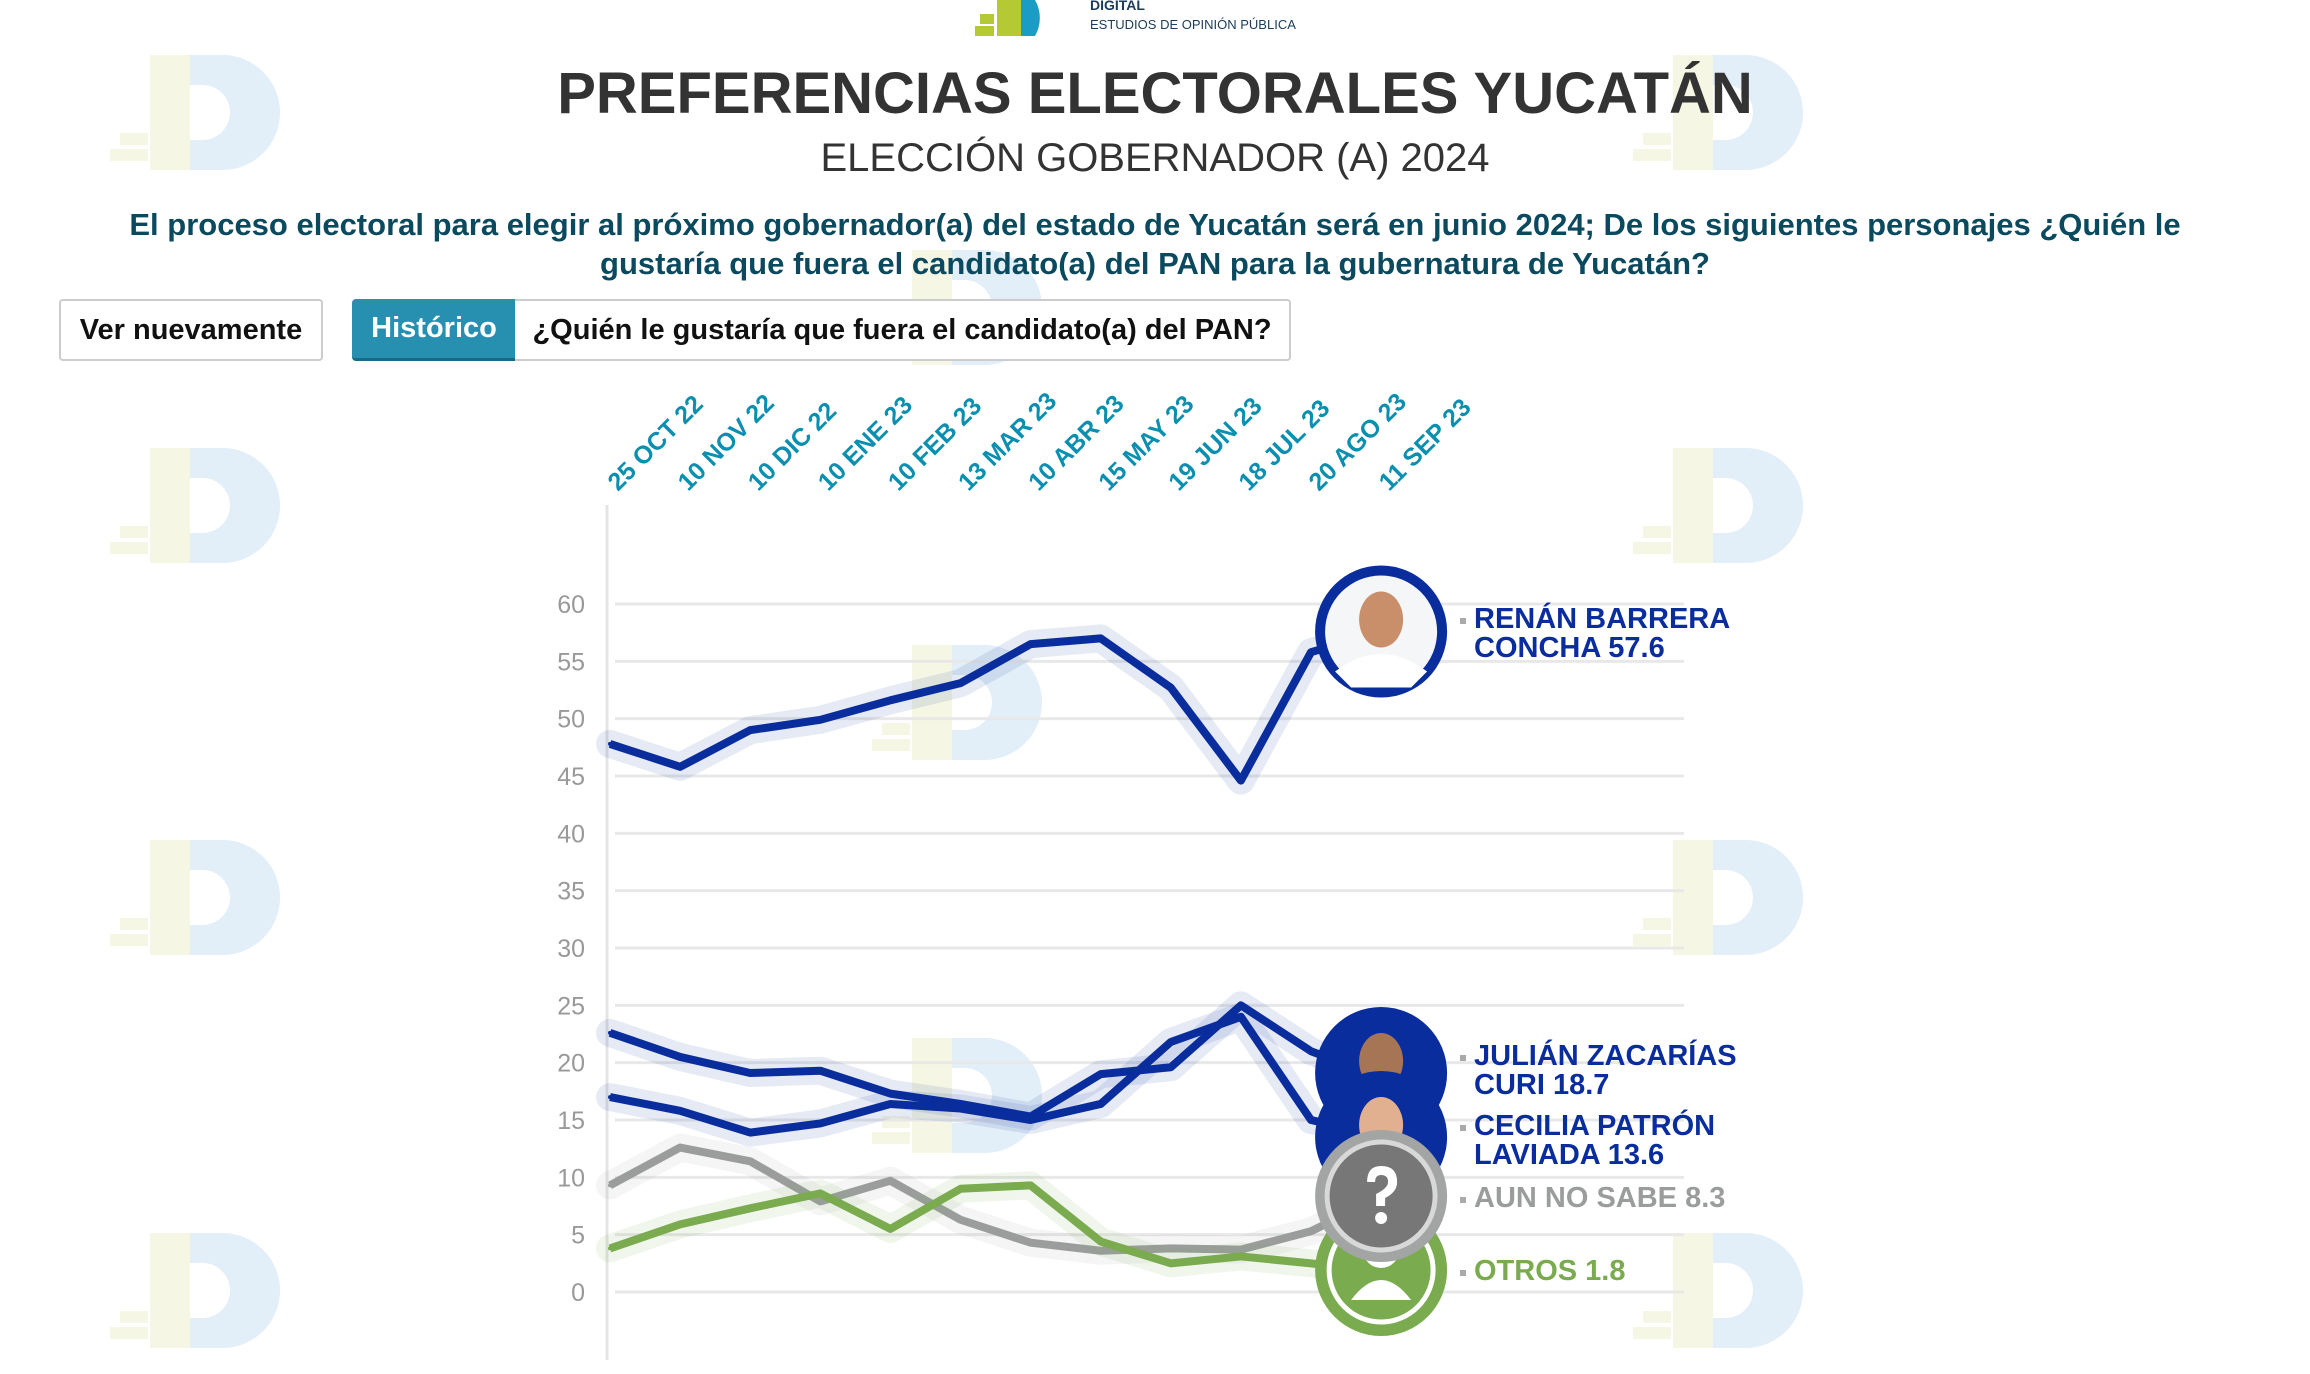 The image size is (2310, 1374). I want to click on avatar-renan-shirt, so click(1381, 671).